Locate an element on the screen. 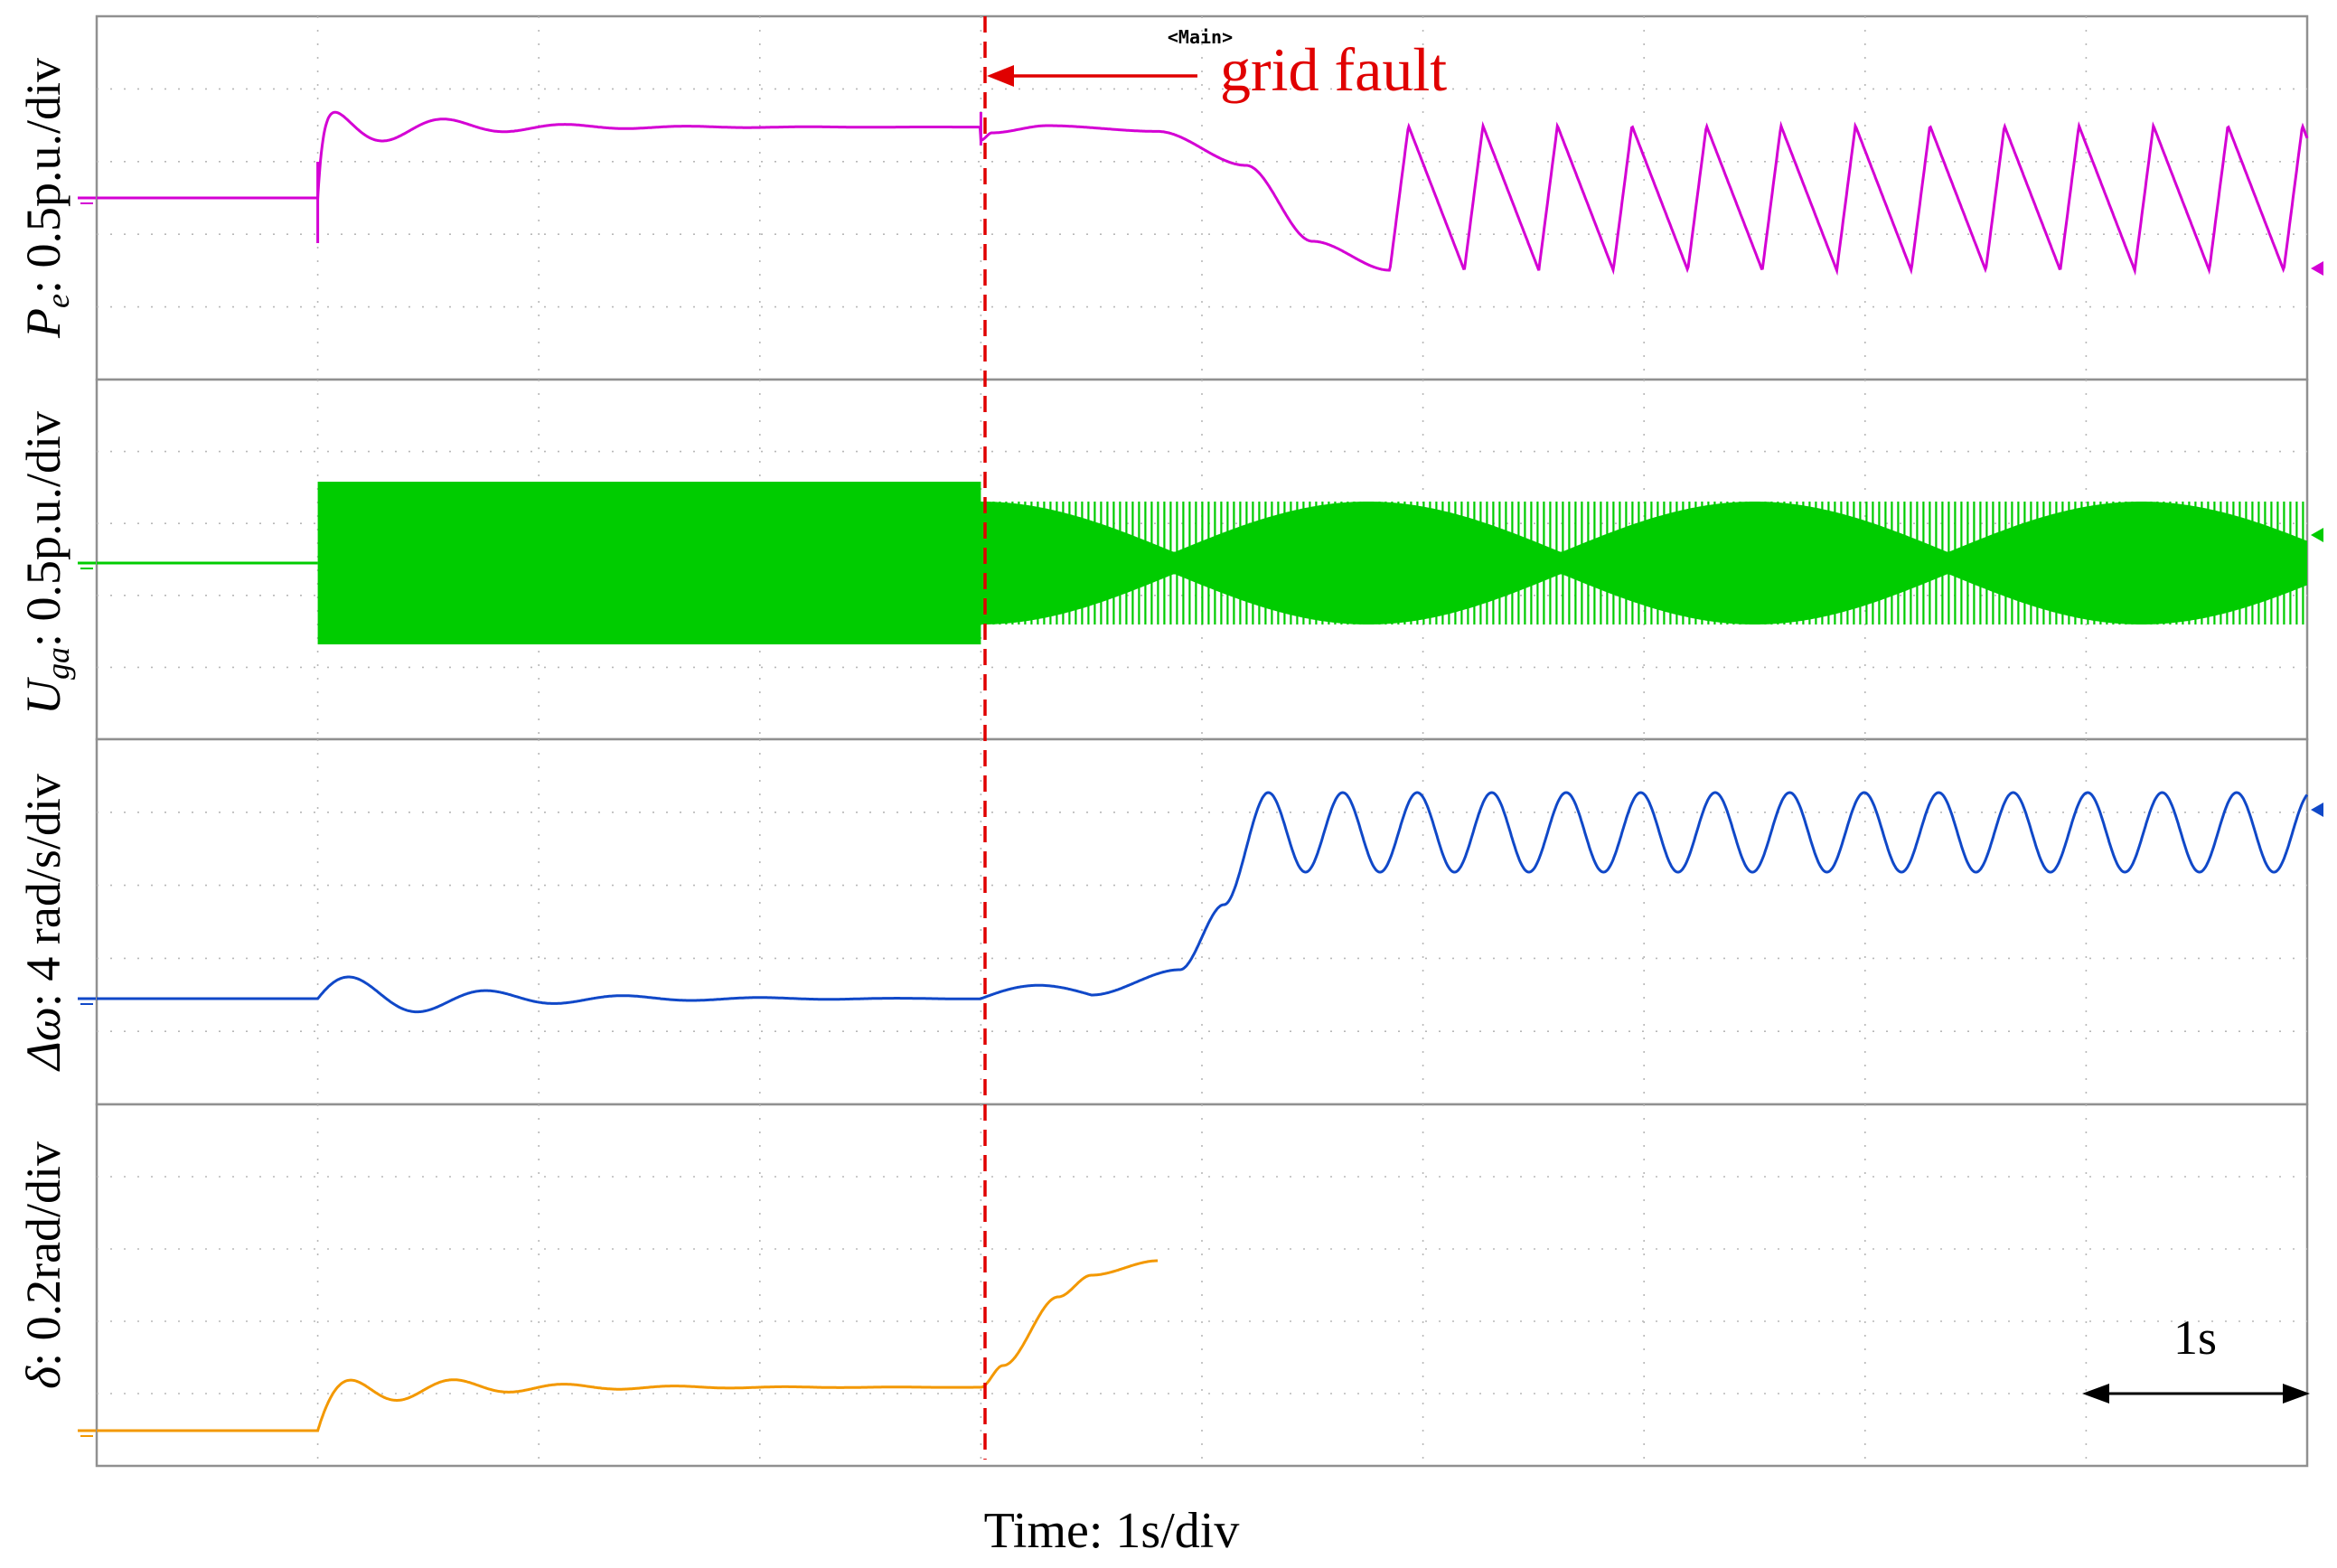 This screenshot has height=1568, width=2337. delta-label-symbol: δ is located at coordinates (43, 1377).